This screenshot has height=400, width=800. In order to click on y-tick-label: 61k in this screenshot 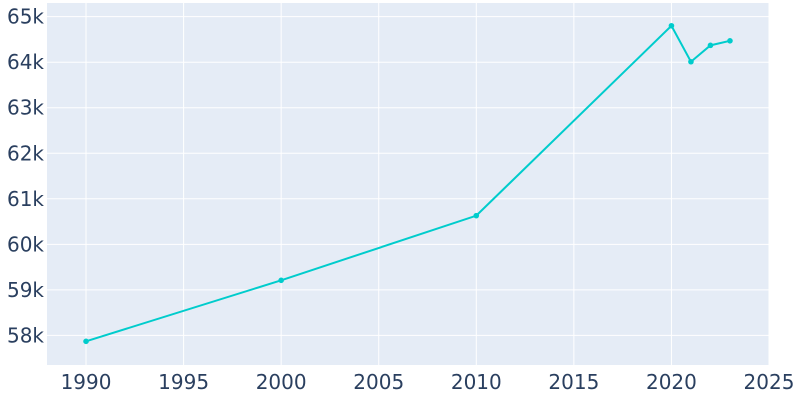, I will do `click(25, 199)`.